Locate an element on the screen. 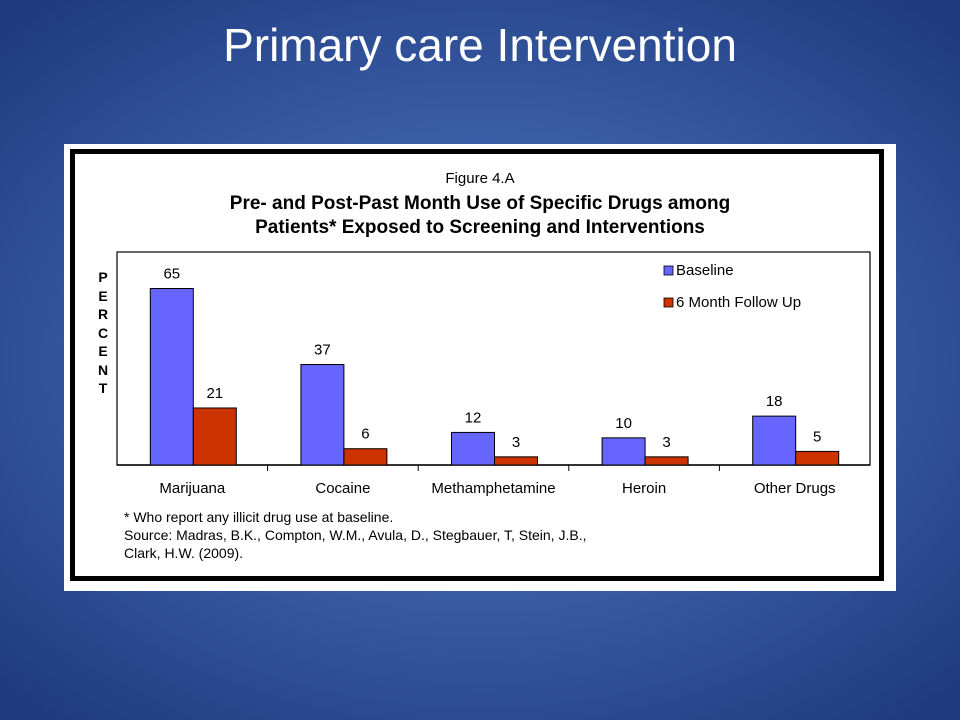 The height and width of the screenshot is (720, 960). source-line-2: Clark, H.W. (2009). is located at coordinates (184, 553).